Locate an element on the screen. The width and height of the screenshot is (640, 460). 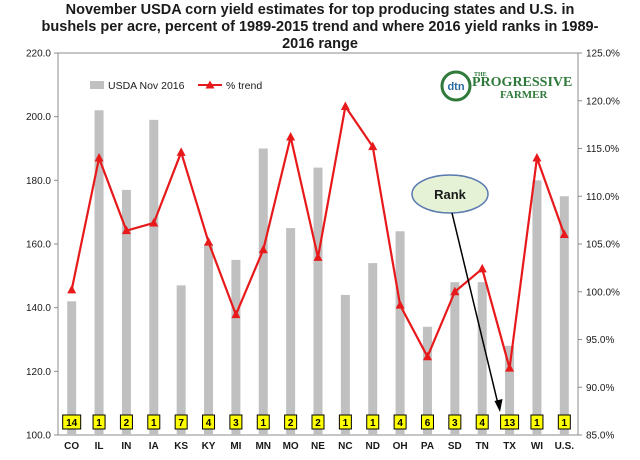
bar-tn is located at coordinates (482, 358).